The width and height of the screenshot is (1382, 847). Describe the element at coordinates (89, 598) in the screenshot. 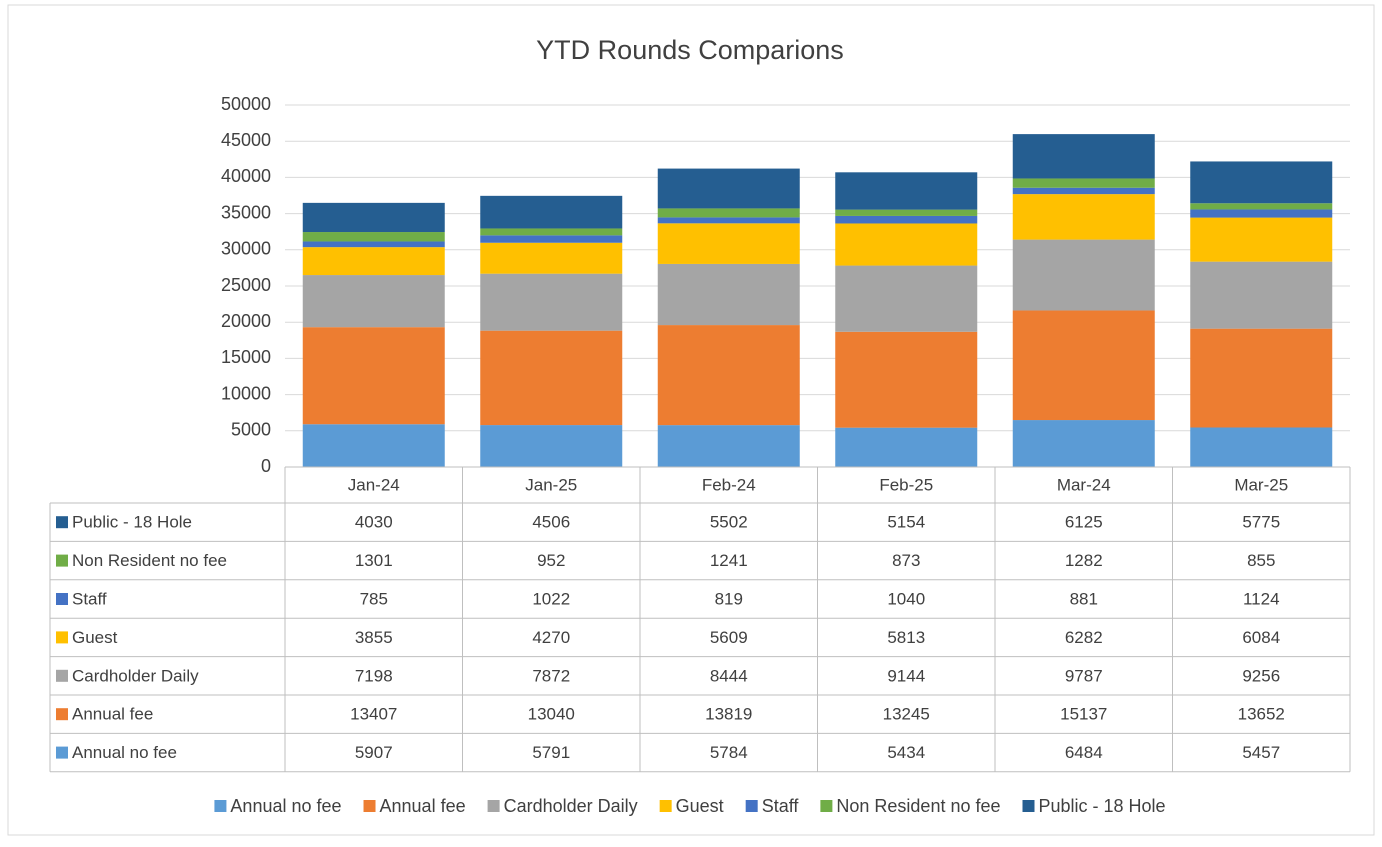

I see `table-row-label: Staff` at that location.